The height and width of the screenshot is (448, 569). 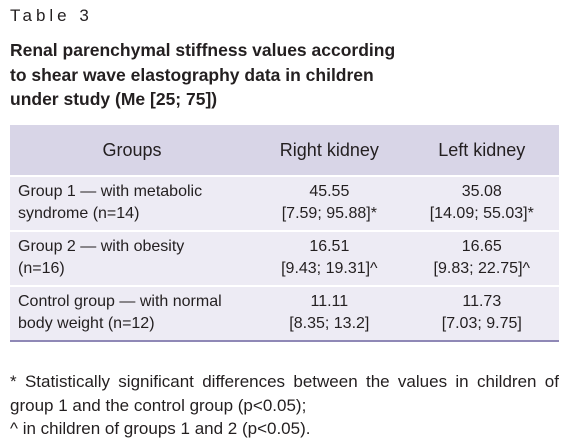 I want to click on header-row: Groups Right kidney Left kidney, so click(x=284, y=151).